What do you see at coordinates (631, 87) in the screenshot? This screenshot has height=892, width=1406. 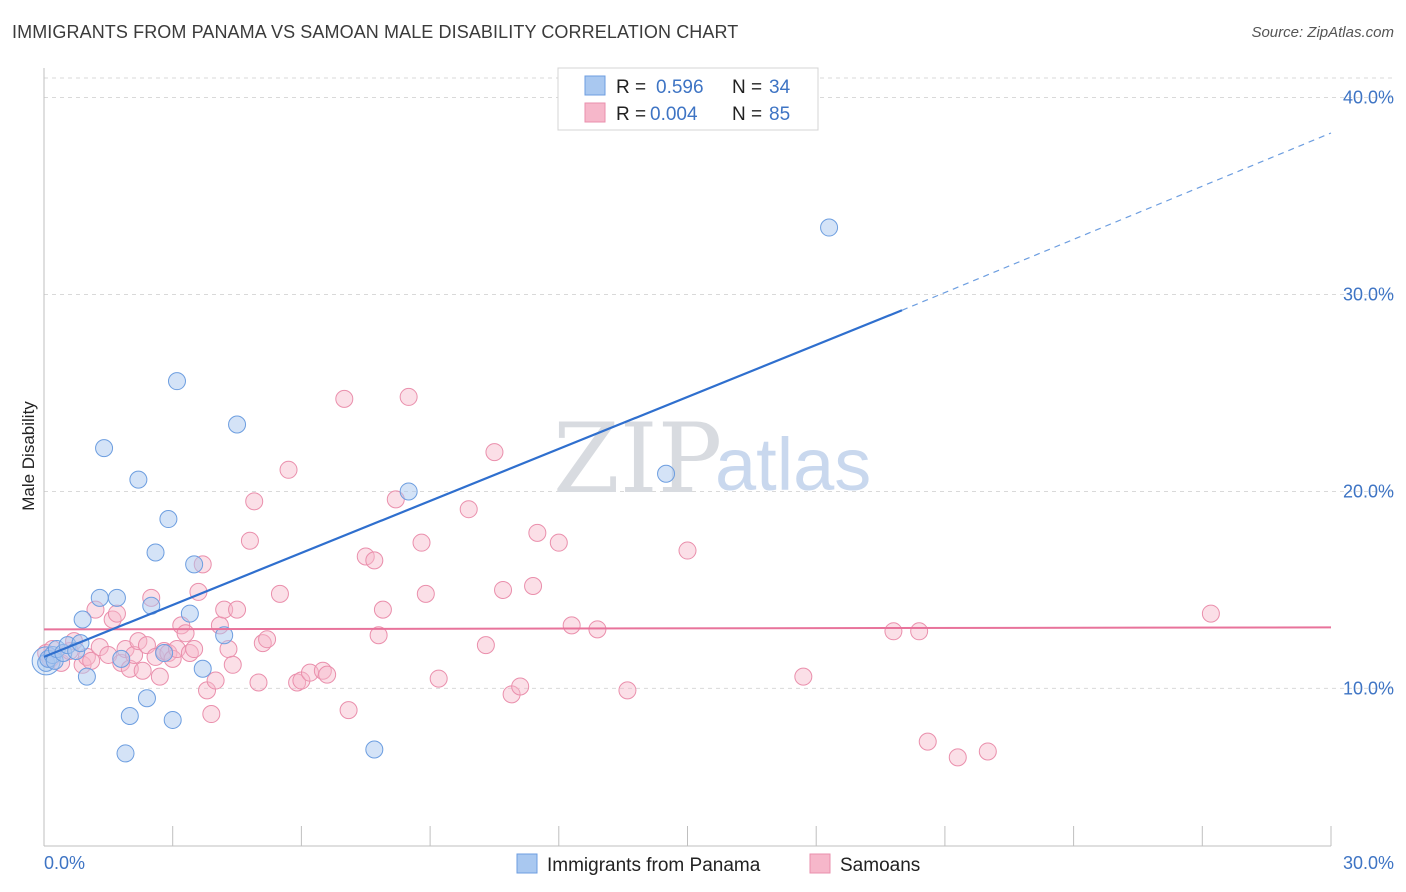 I see `legend-r-label-1: R =` at bounding box center [631, 87].